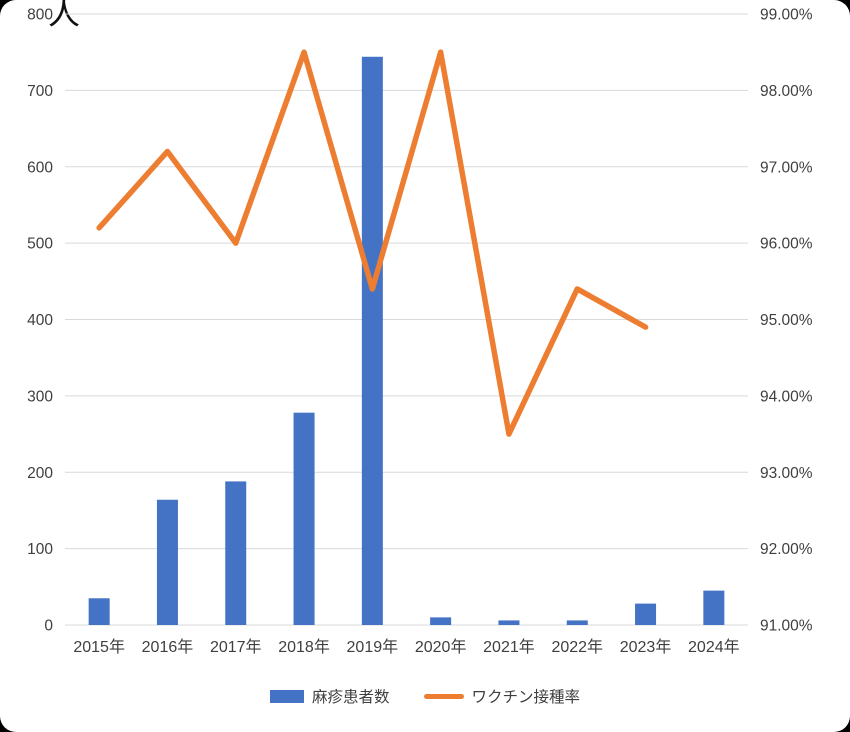 Image resolution: width=850 pixels, height=732 pixels. Describe the element at coordinates (786, 320) in the screenshot. I see `right-axis-tick-label: 95.00%` at that location.